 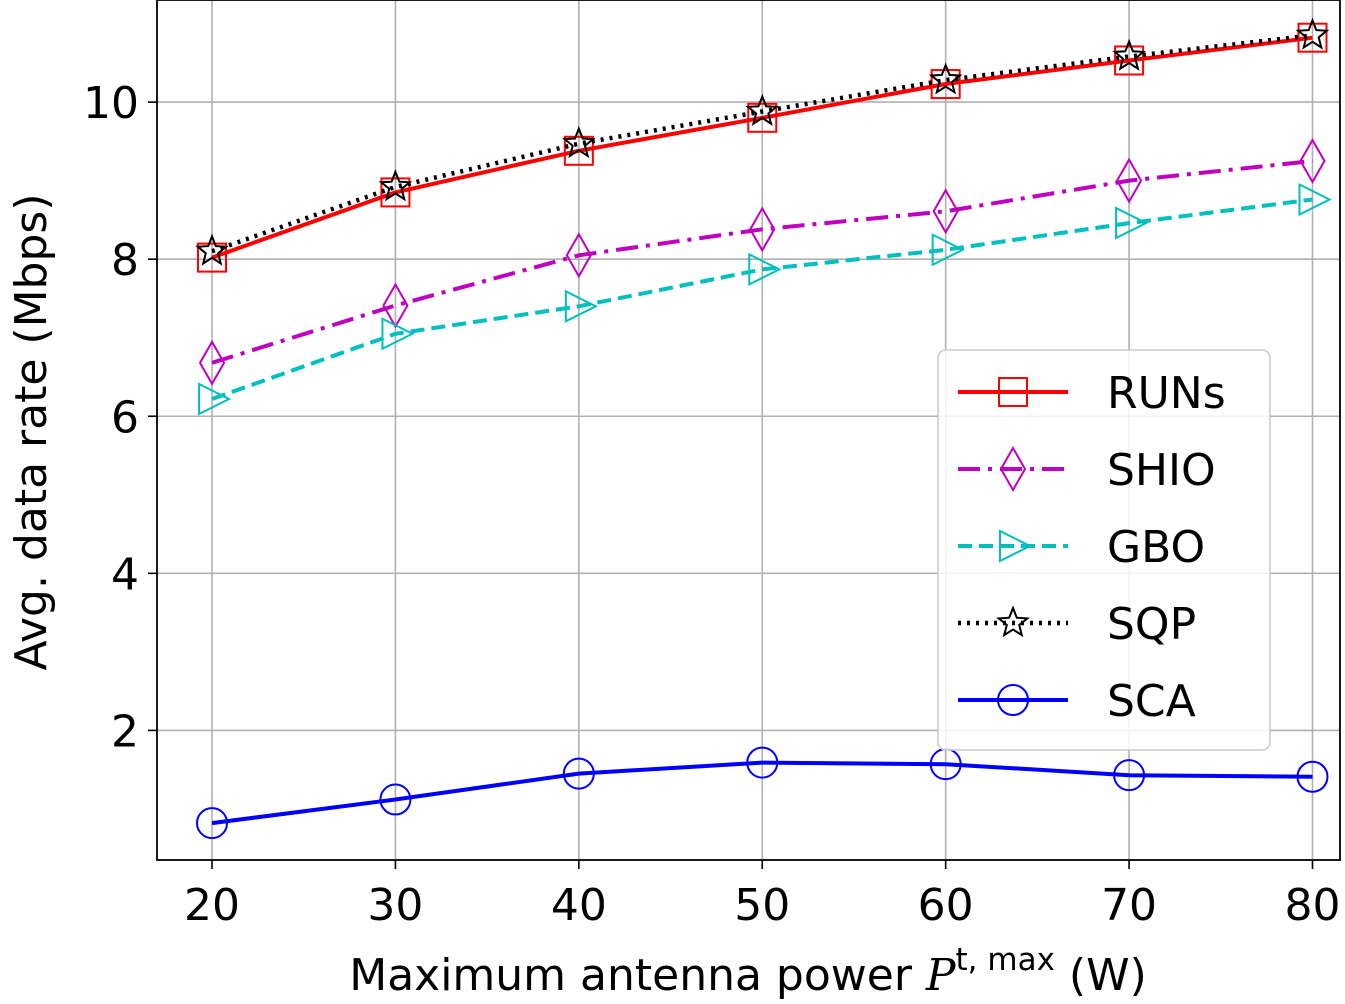 What do you see at coordinates (1087, 470) in the screenshot?
I see `legend-entry: SHIO` at bounding box center [1087, 470].